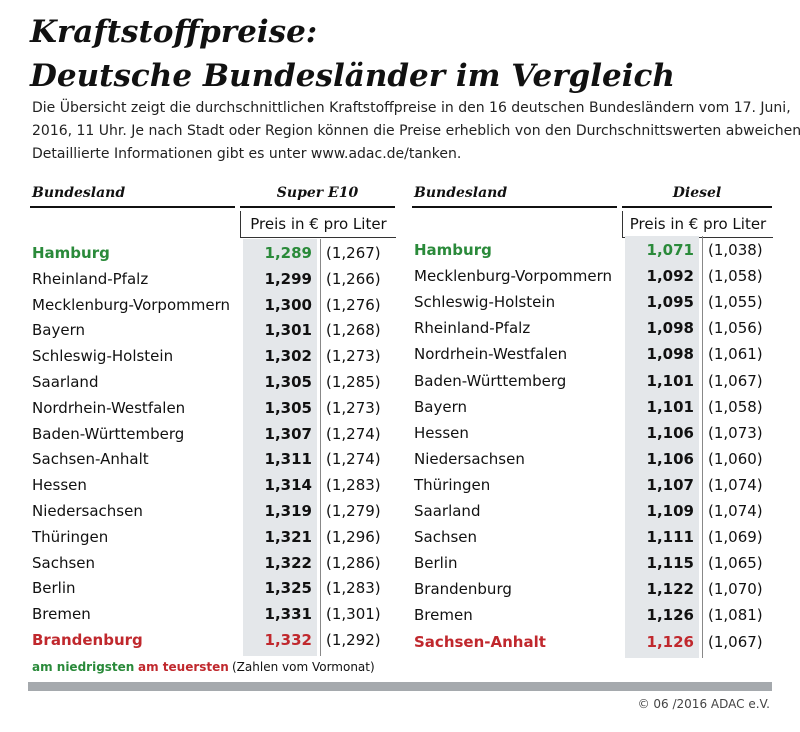 This screenshot has height=732, width=800. I want to click on previous-price: (1,069), so click(735, 537).